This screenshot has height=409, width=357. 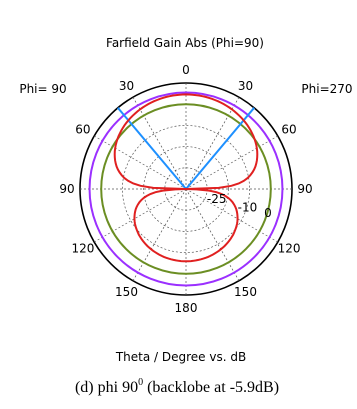 I want to click on phi-left-label: Phi= 90, so click(x=42, y=89).